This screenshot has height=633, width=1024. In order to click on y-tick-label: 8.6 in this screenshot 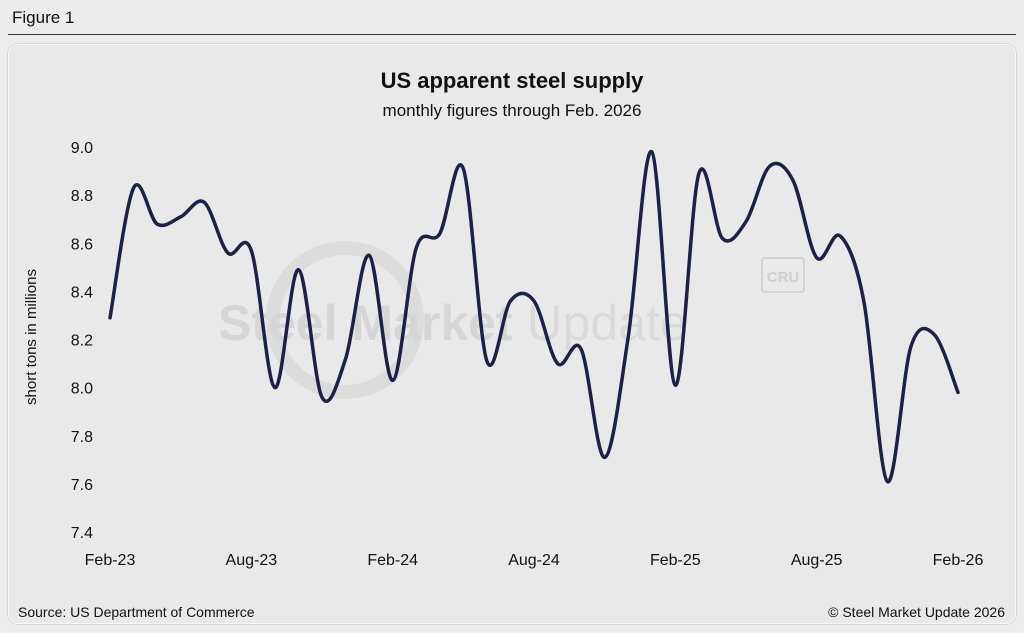, I will do `click(82, 244)`.